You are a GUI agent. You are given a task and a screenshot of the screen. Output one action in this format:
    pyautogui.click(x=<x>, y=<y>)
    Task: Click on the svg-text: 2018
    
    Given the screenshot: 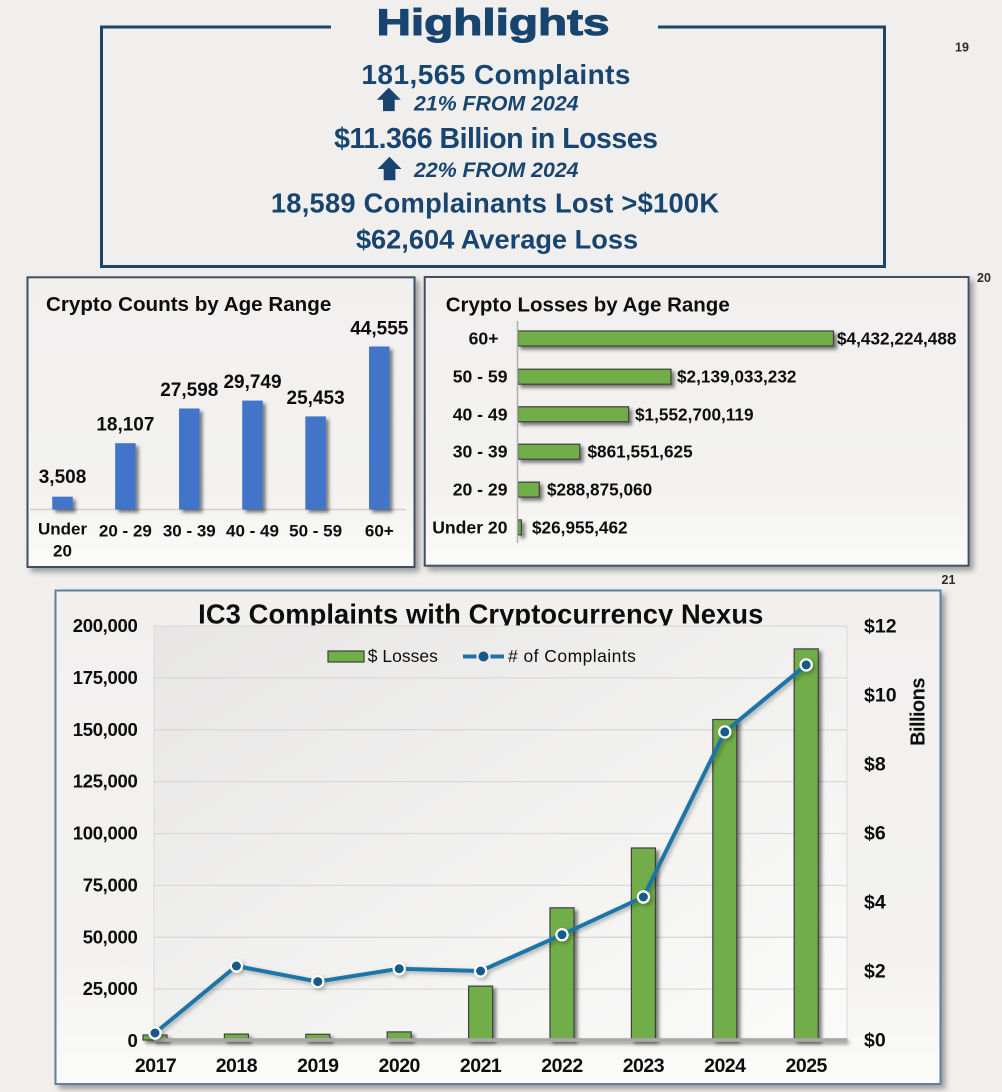 What is the action you would take?
    pyautogui.click(x=237, y=1066)
    